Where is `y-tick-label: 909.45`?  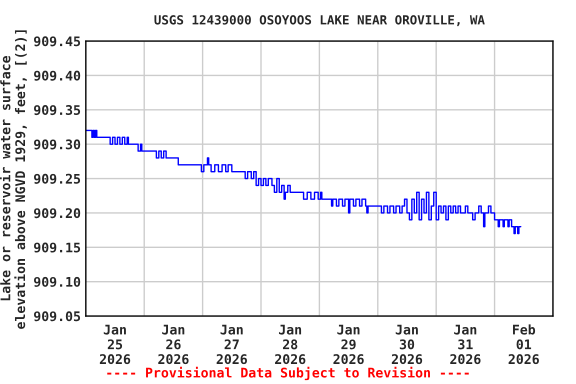
y-tick-label: 909.45 is located at coordinates (57, 41).